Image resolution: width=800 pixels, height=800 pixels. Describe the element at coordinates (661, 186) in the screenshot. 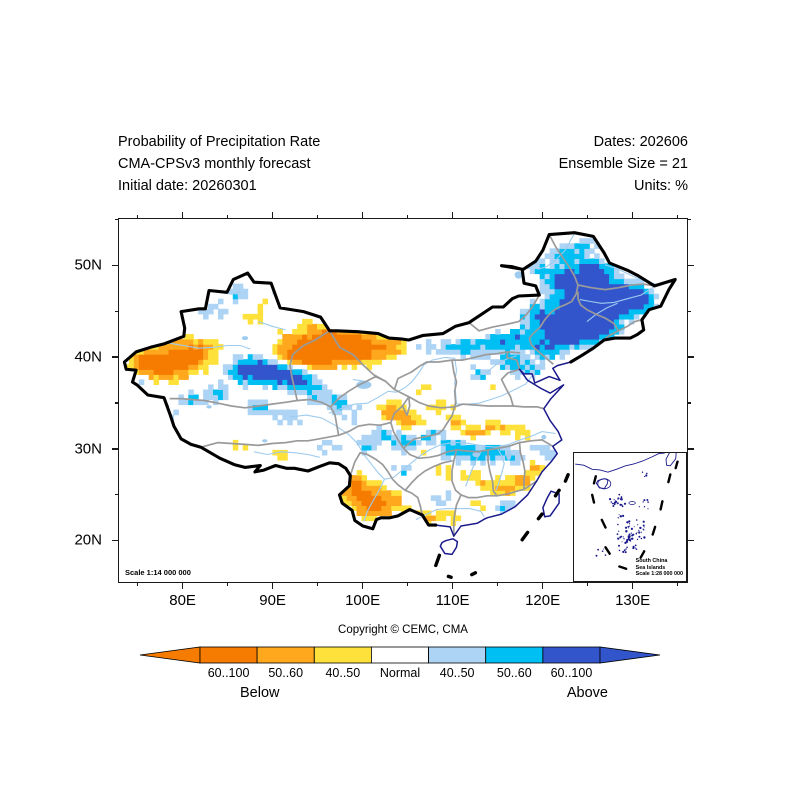

I see `units-label: Units: %` at that location.